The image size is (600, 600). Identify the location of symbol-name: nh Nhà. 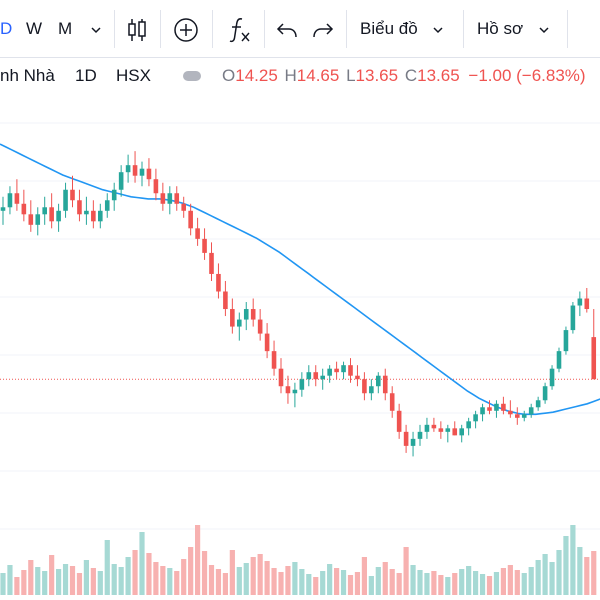
(27, 75).